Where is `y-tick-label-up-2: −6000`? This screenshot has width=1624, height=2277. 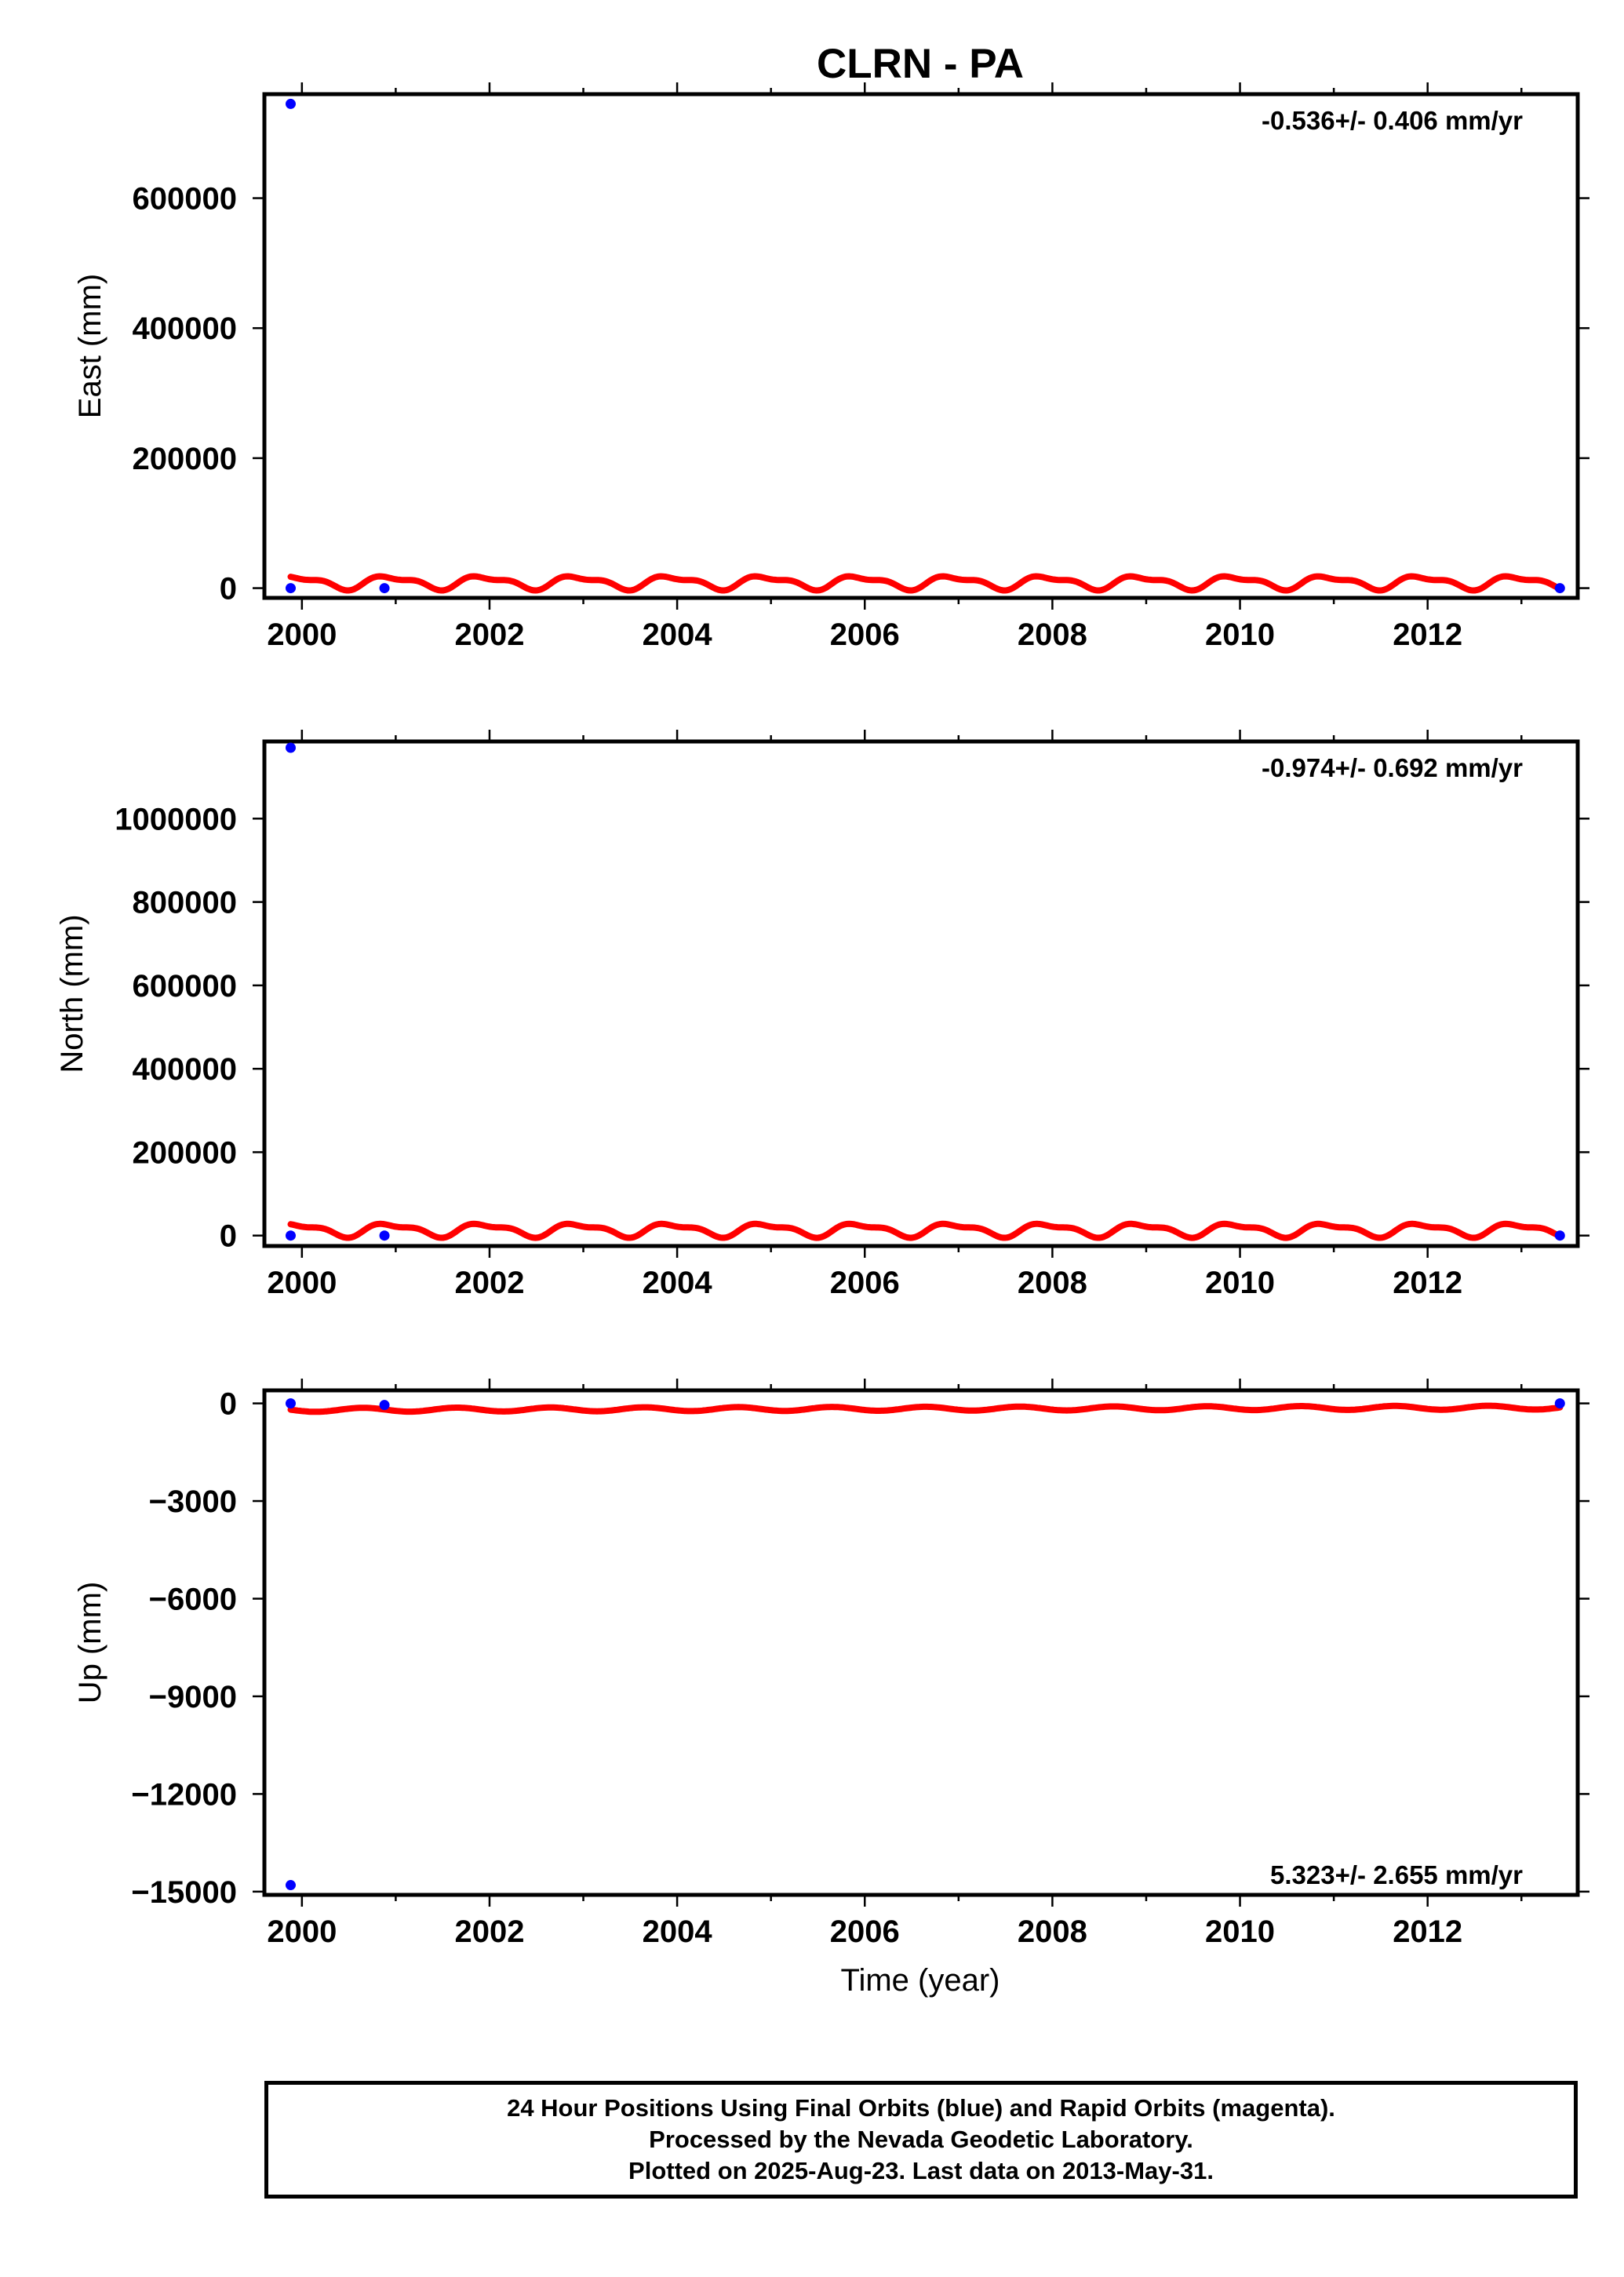 y-tick-label-up-2: −6000 is located at coordinates (193, 1599).